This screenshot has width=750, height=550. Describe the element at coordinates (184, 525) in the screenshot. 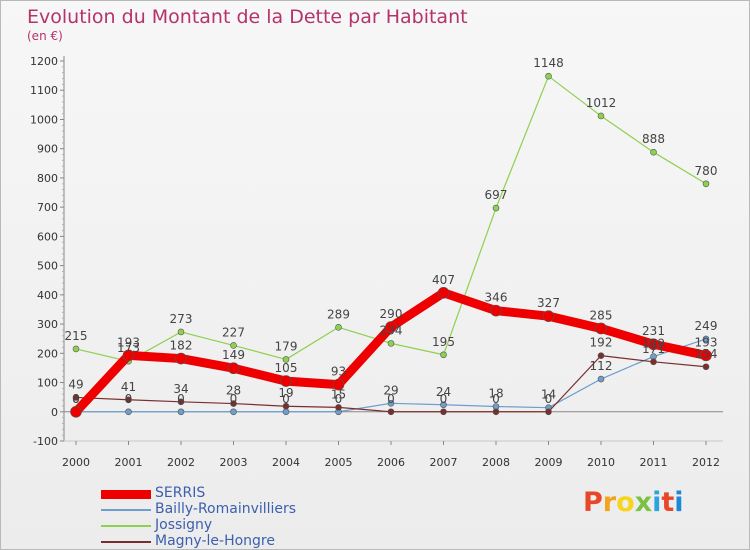

I see `legend-label: Jossigny` at that location.